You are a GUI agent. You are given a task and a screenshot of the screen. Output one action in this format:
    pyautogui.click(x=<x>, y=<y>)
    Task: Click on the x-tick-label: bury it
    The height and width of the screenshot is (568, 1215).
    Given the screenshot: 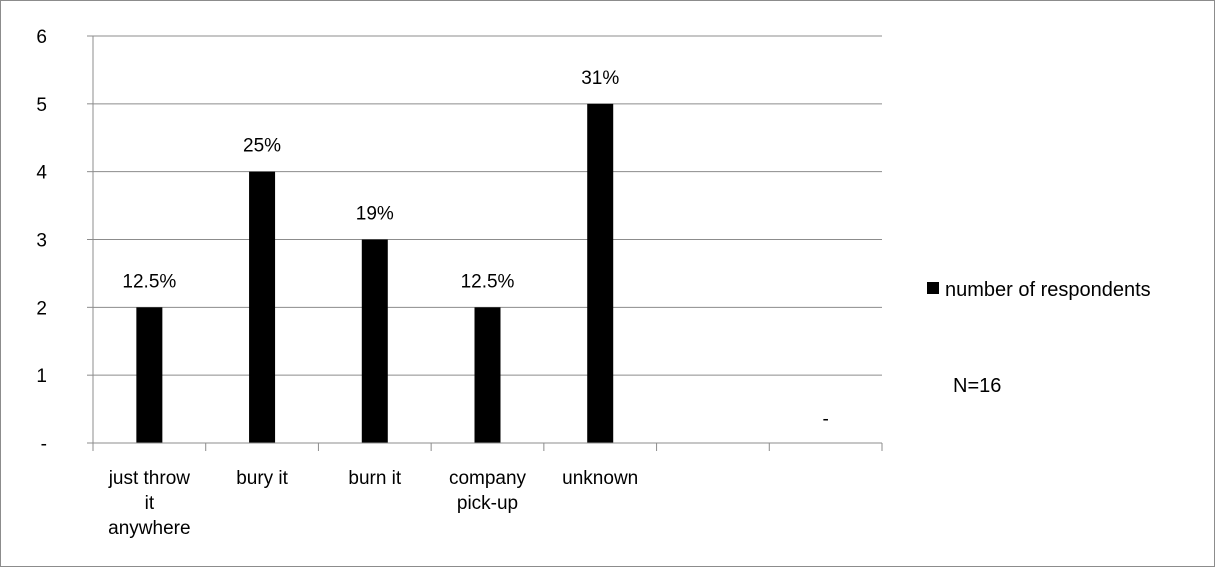 What is the action you would take?
    pyautogui.click(x=262, y=478)
    